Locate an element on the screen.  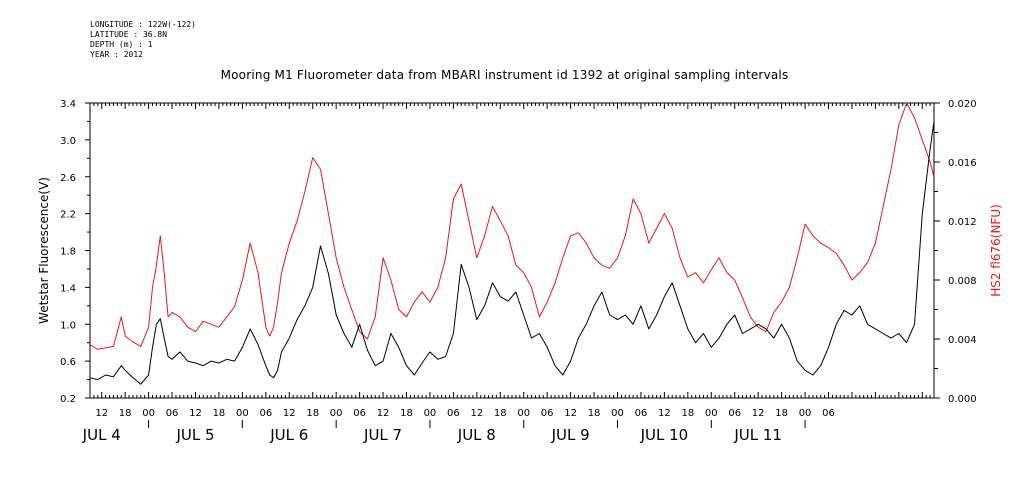
x-day-label: JUL 4 is located at coordinates (101, 435).